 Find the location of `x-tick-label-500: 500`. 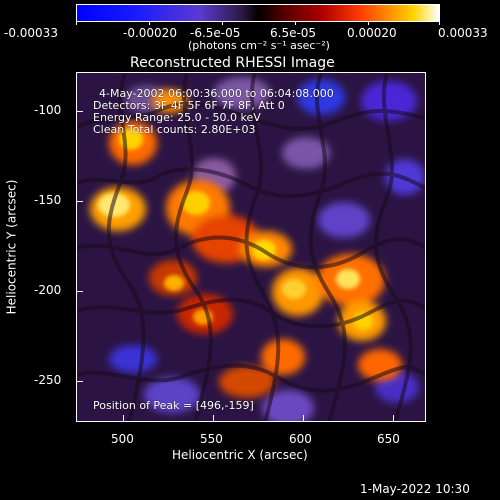

x-tick-label-500: 500 is located at coordinates (122, 439).